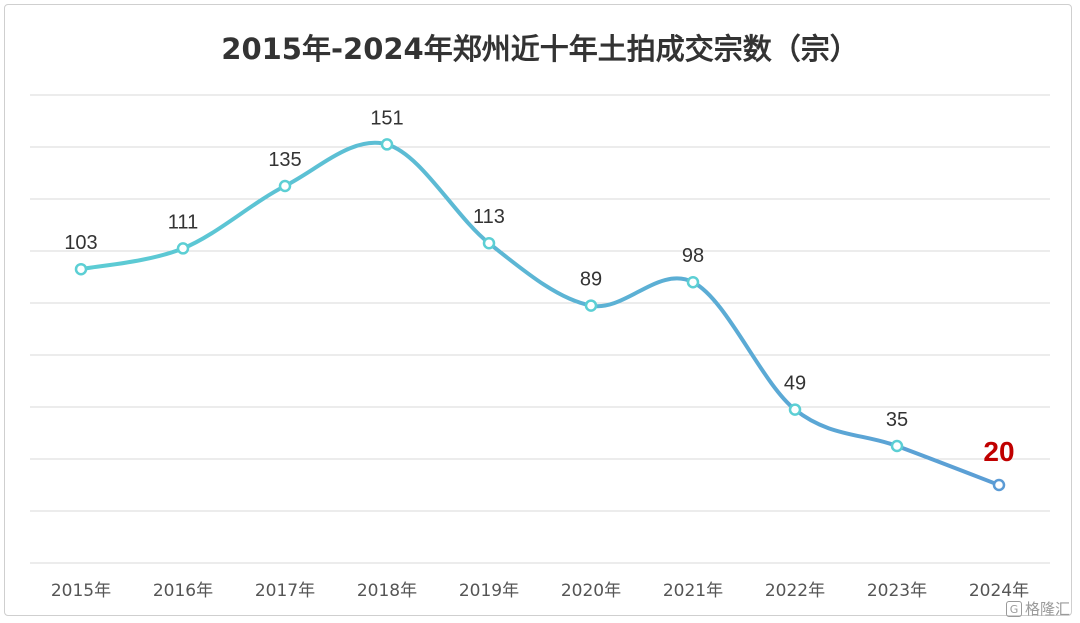  What do you see at coordinates (183, 222) in the screenshot?
I see `data-label: 111` at bounding box center [183, 222].